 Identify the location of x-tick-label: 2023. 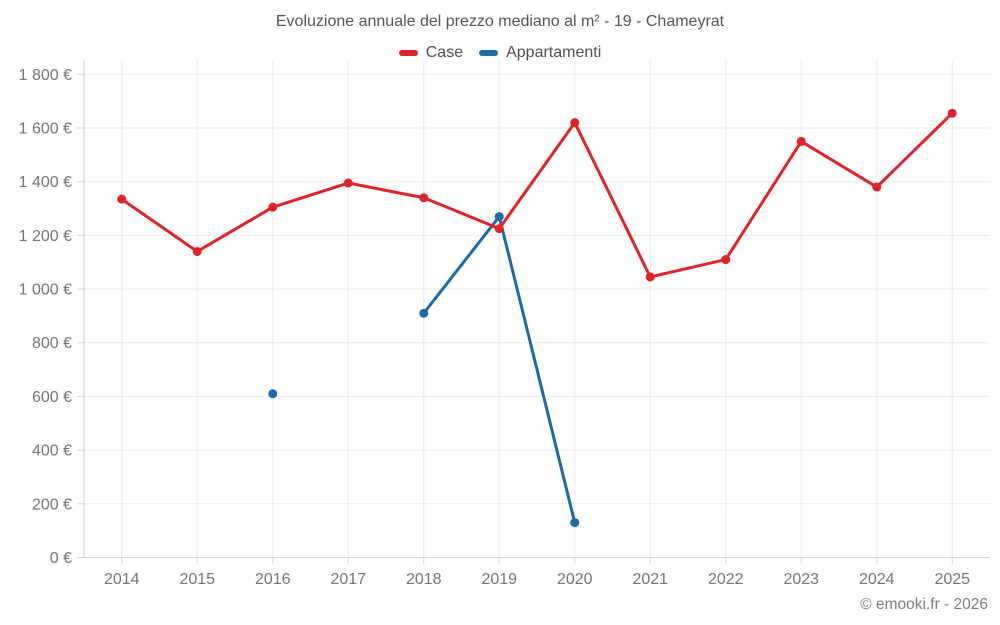
(801, 579).